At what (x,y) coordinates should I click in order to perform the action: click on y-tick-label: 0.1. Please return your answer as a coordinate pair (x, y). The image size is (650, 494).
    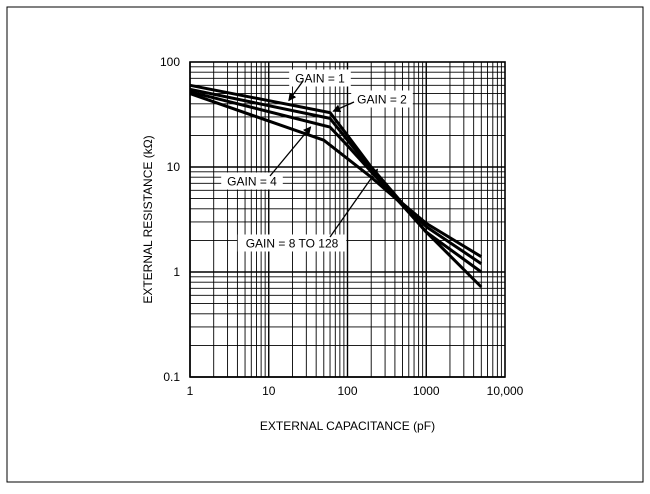
    Looking at the image, I should click on (171, 377).